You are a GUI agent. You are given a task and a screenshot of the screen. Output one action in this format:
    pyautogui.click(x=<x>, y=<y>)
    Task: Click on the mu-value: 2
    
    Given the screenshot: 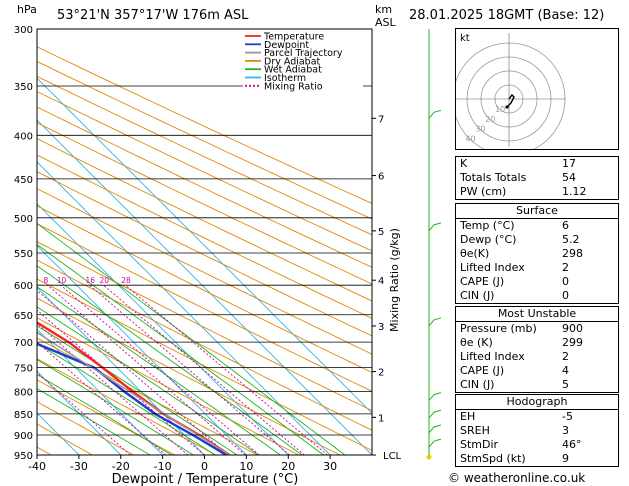 What is the action you would take?
    pyautogui.click(x=565, y=356)
    